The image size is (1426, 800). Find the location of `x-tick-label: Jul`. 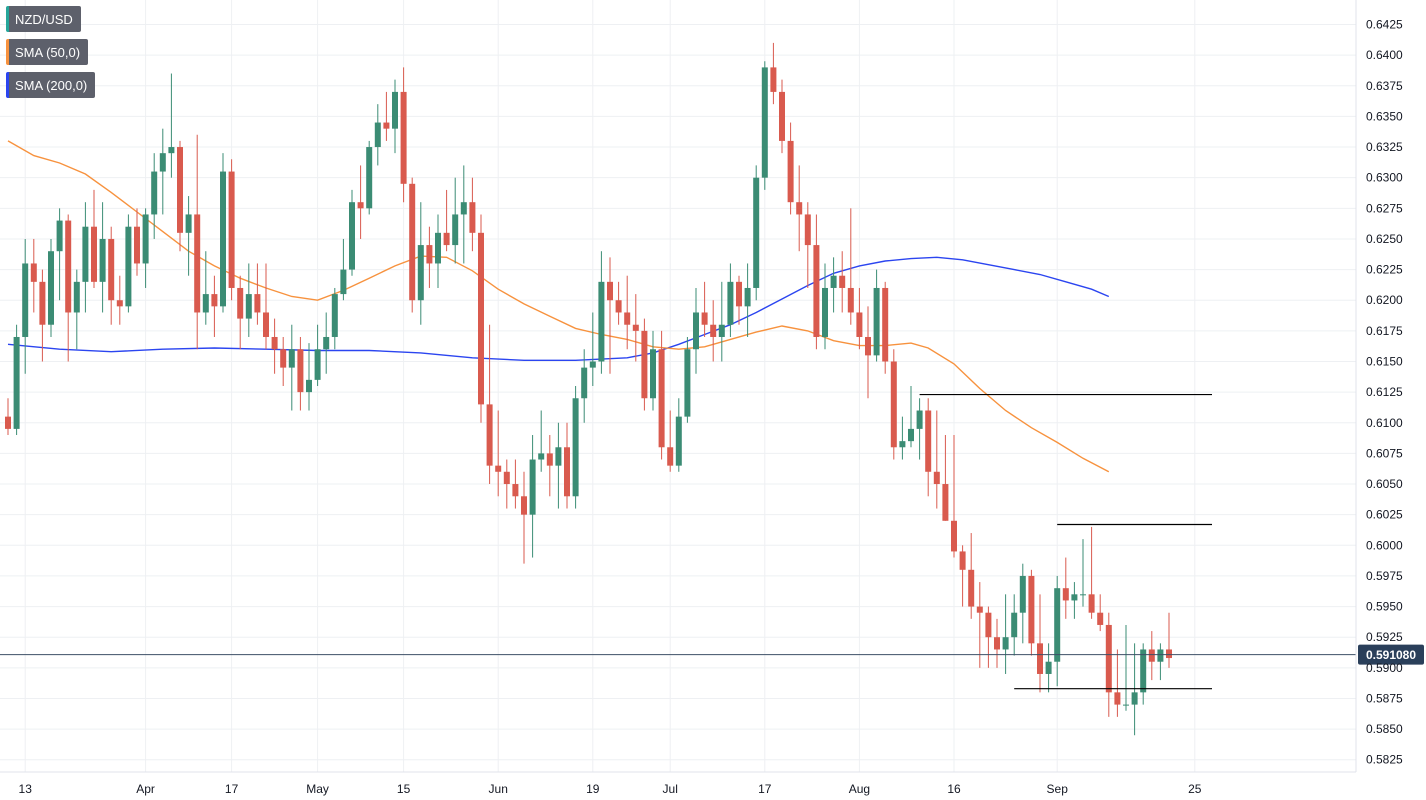

x-tick-label: Jul is located at coordinates (670, 789).